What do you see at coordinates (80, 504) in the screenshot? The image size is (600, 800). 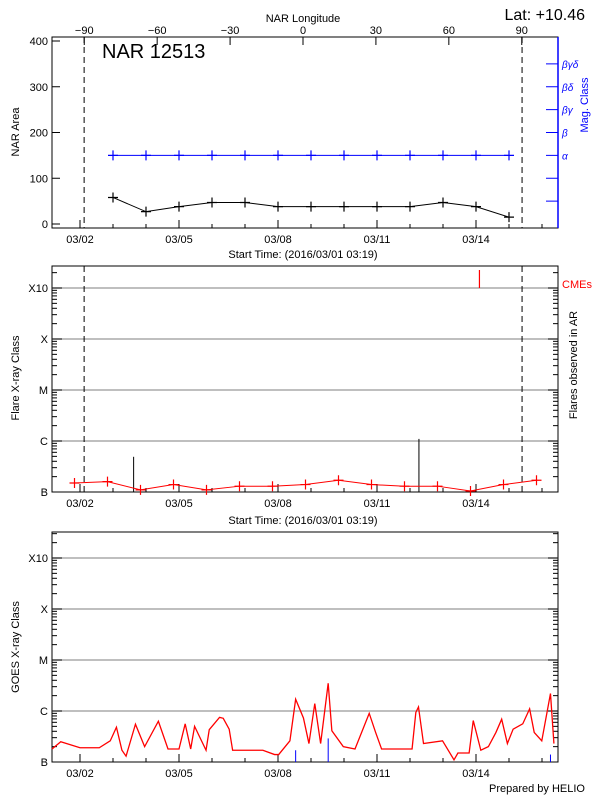 I see `p2-xtick-label: 03/02` at bounding box center [80, 504].